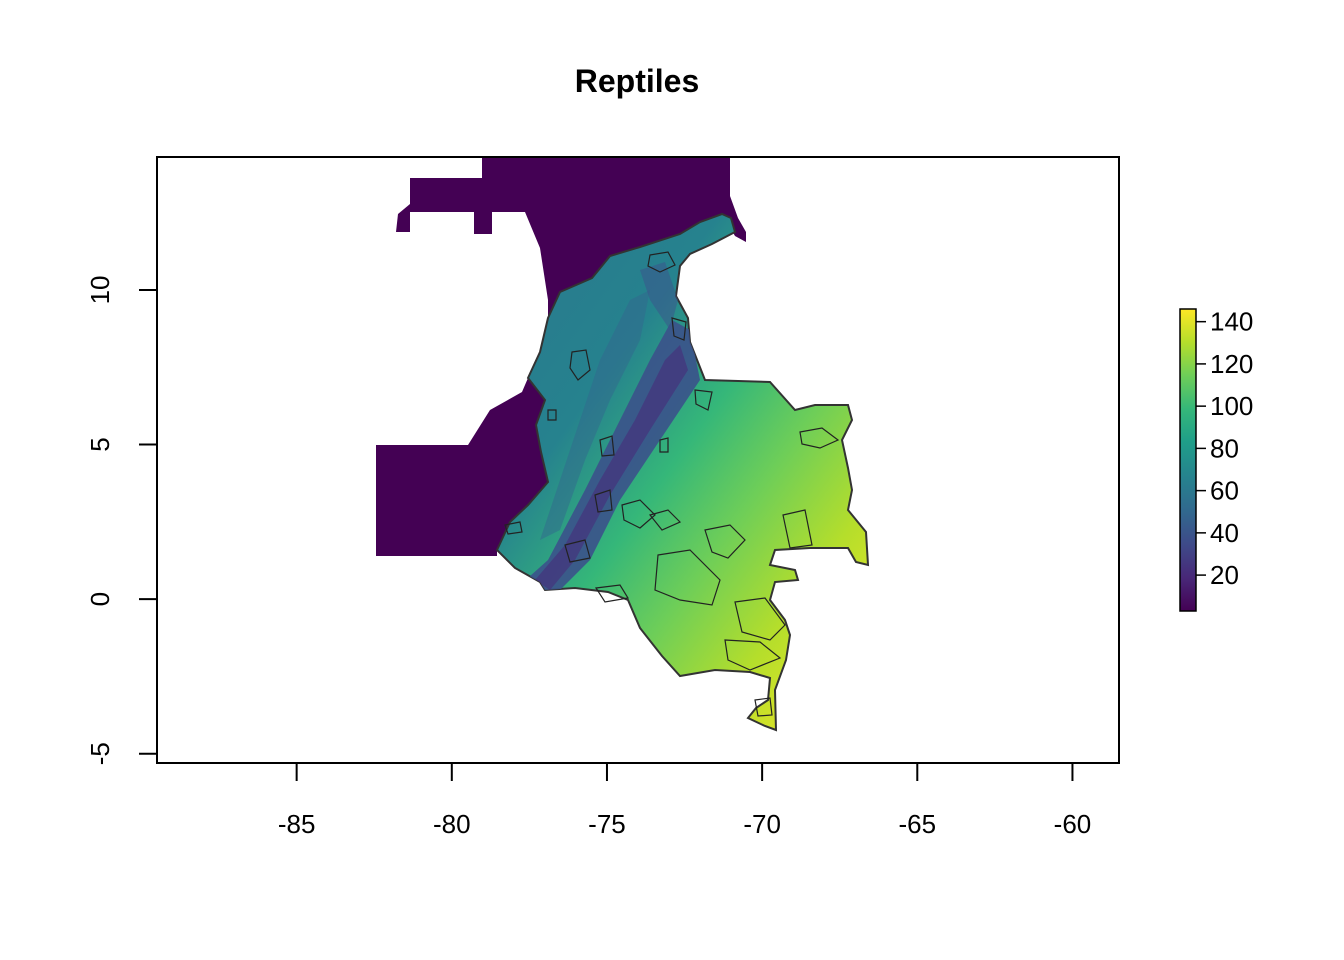  What do you see at coordinates (297, 824) in the screenshot?
I see `x-tick-label: -85` at bounding box center [297, 824].